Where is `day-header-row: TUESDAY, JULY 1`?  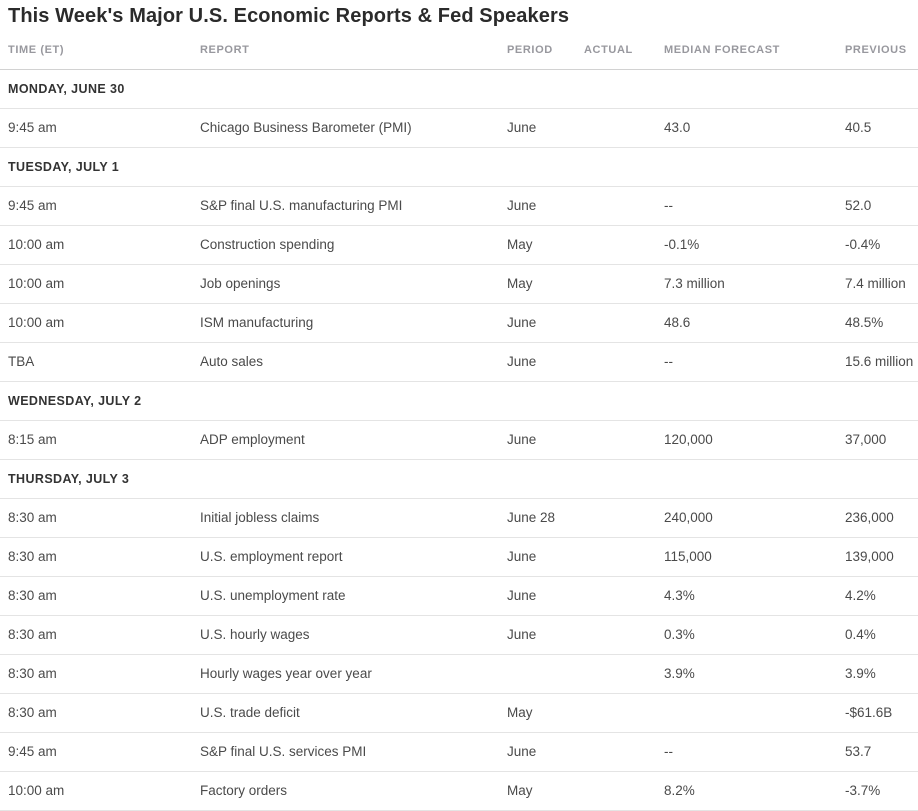 day-header-row: TUESDAY, JULY 1 is located at coordinates (459, 167).